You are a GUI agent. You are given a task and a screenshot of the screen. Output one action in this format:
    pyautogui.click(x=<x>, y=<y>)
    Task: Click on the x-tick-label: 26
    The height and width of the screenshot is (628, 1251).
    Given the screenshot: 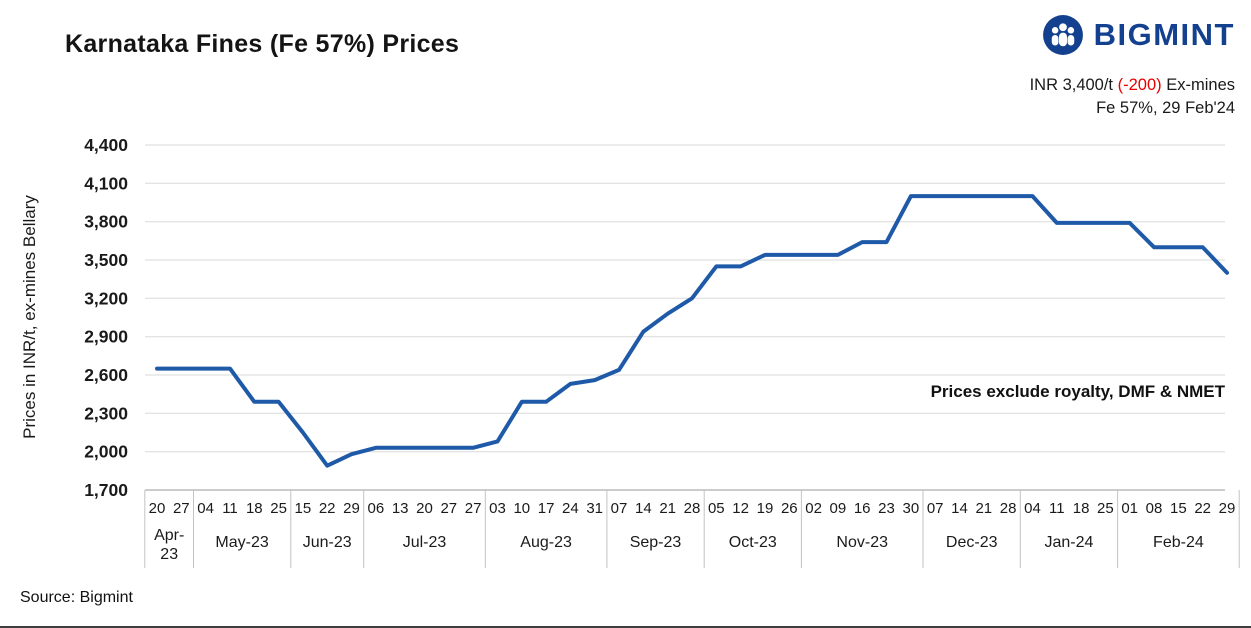 What is the action you would take?
    pyautogui.click(x=789, y=508)
    